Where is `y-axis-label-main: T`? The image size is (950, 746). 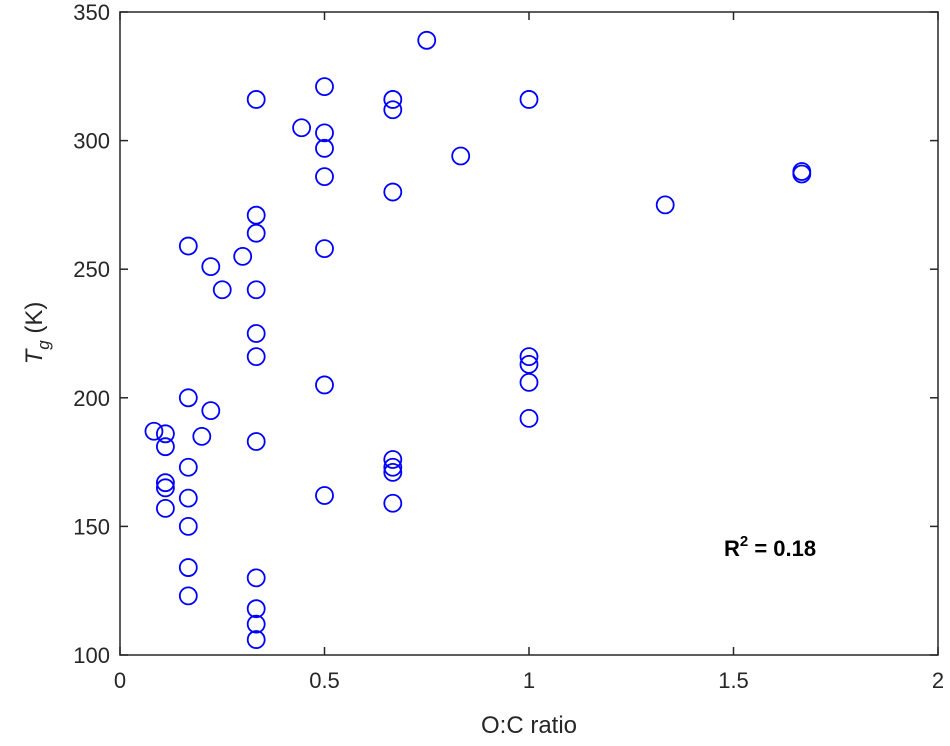
y-axis-label-main: T is located at coordinates (34, 355).